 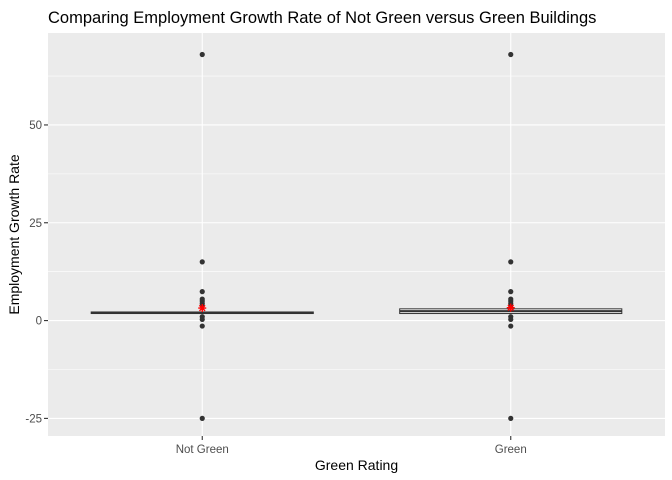 I want to click on x-axis-title: Green Rating, so click(x=356, y=465).